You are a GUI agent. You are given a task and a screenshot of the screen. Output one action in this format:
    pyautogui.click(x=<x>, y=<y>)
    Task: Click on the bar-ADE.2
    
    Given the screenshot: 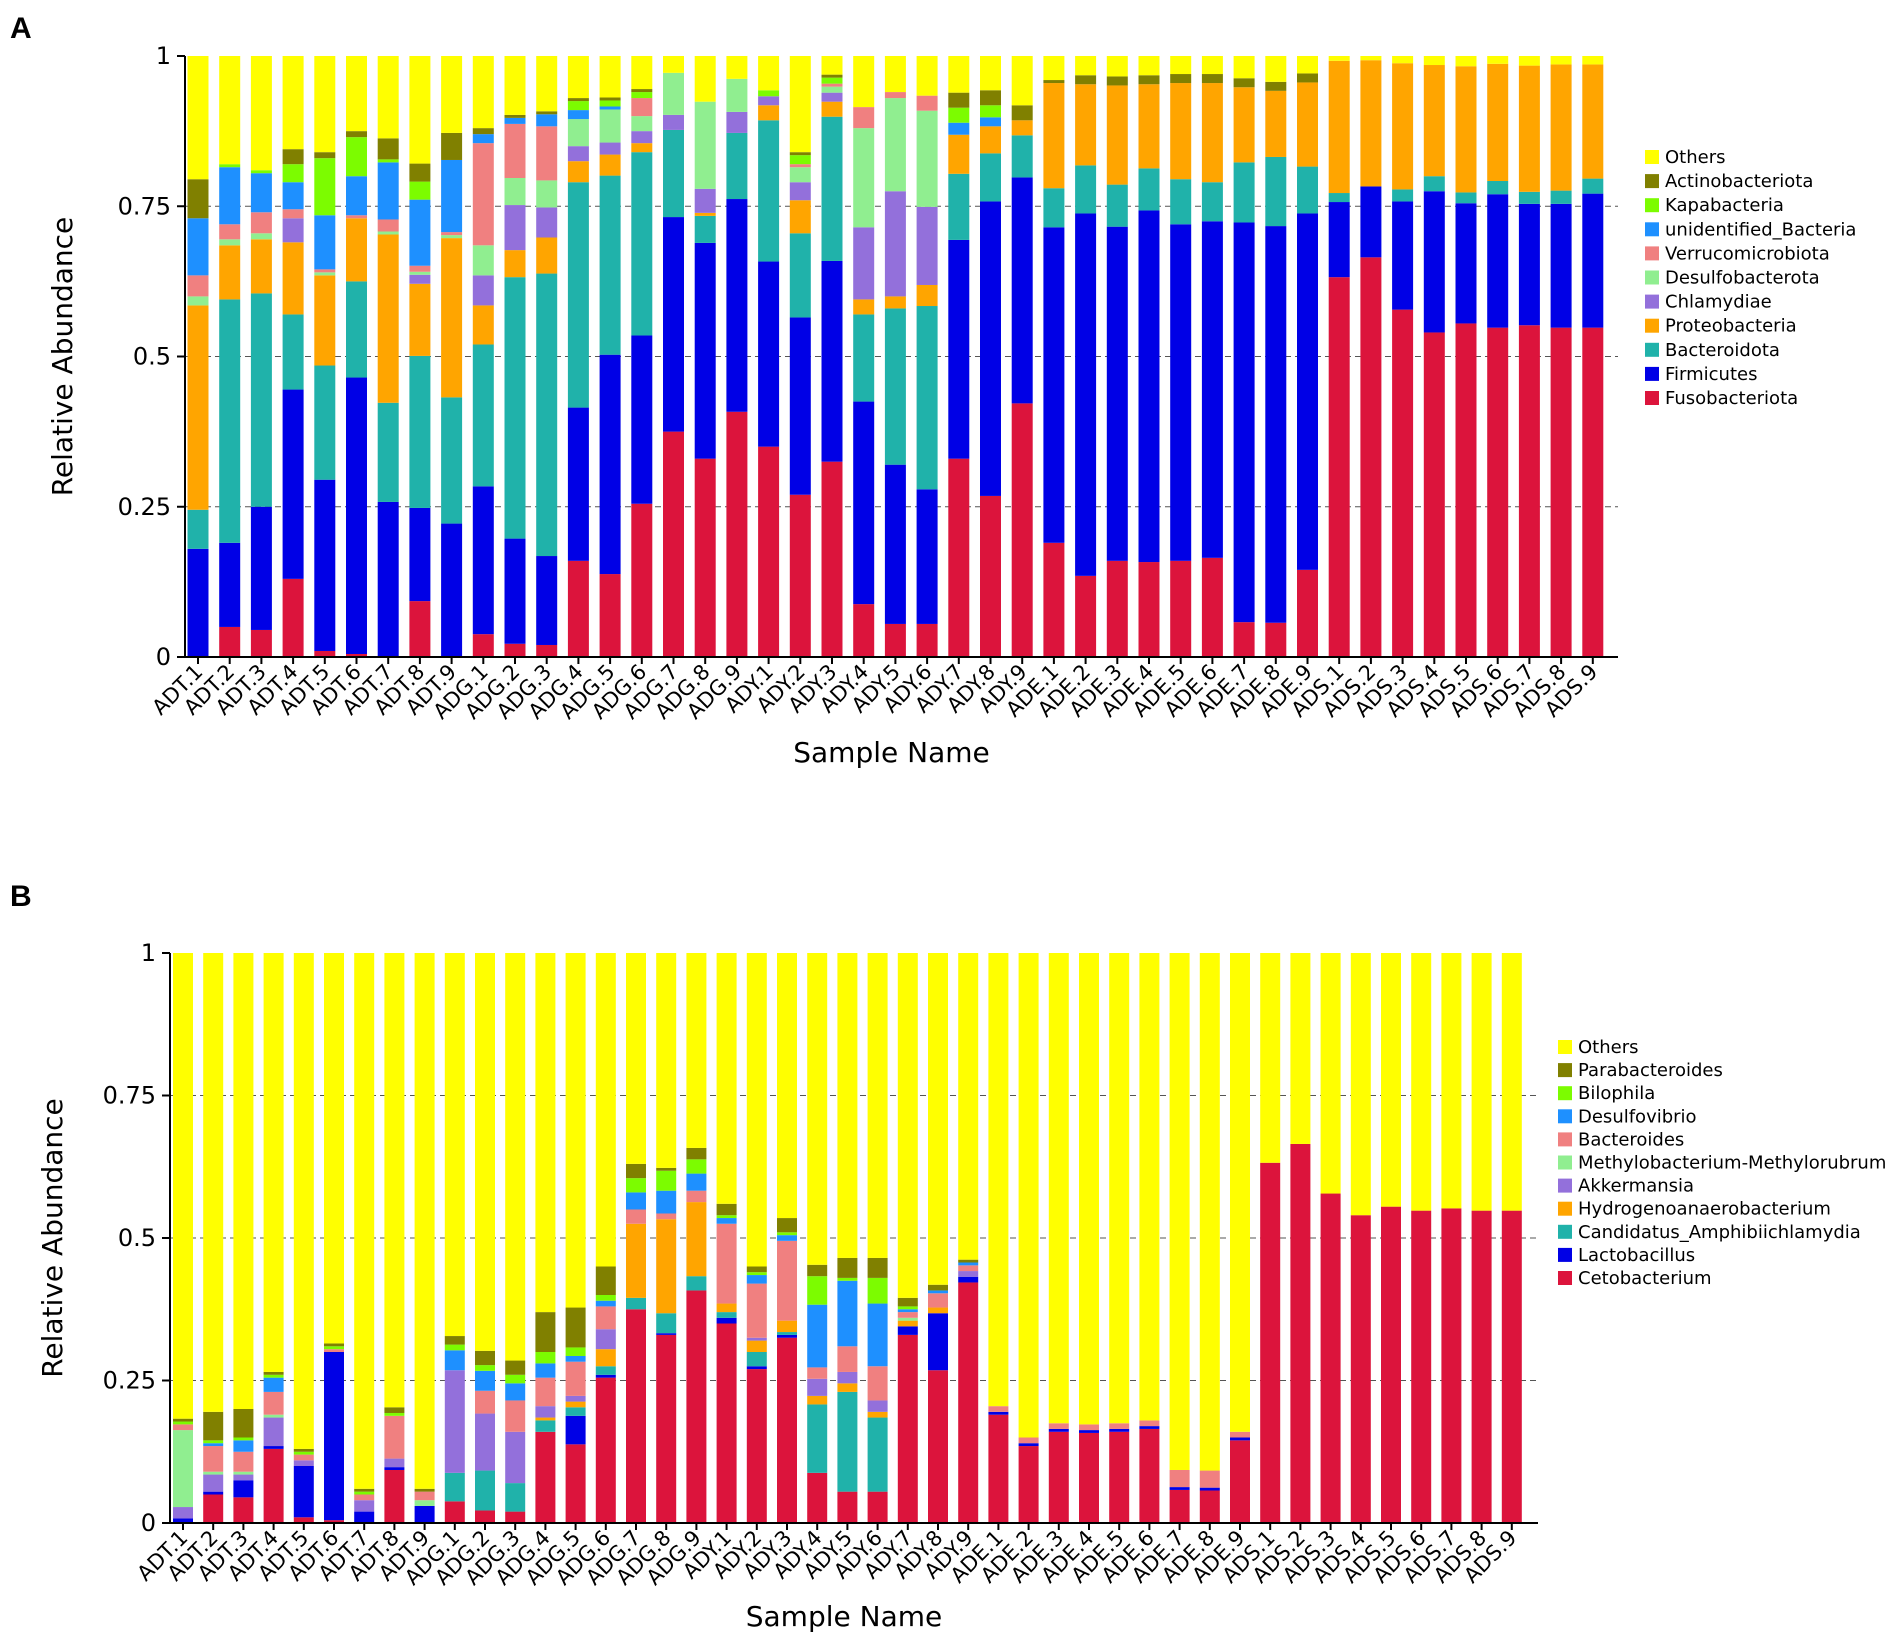 What is the action you would take?
    pyautogui.click(x=1028, y=1238)
    